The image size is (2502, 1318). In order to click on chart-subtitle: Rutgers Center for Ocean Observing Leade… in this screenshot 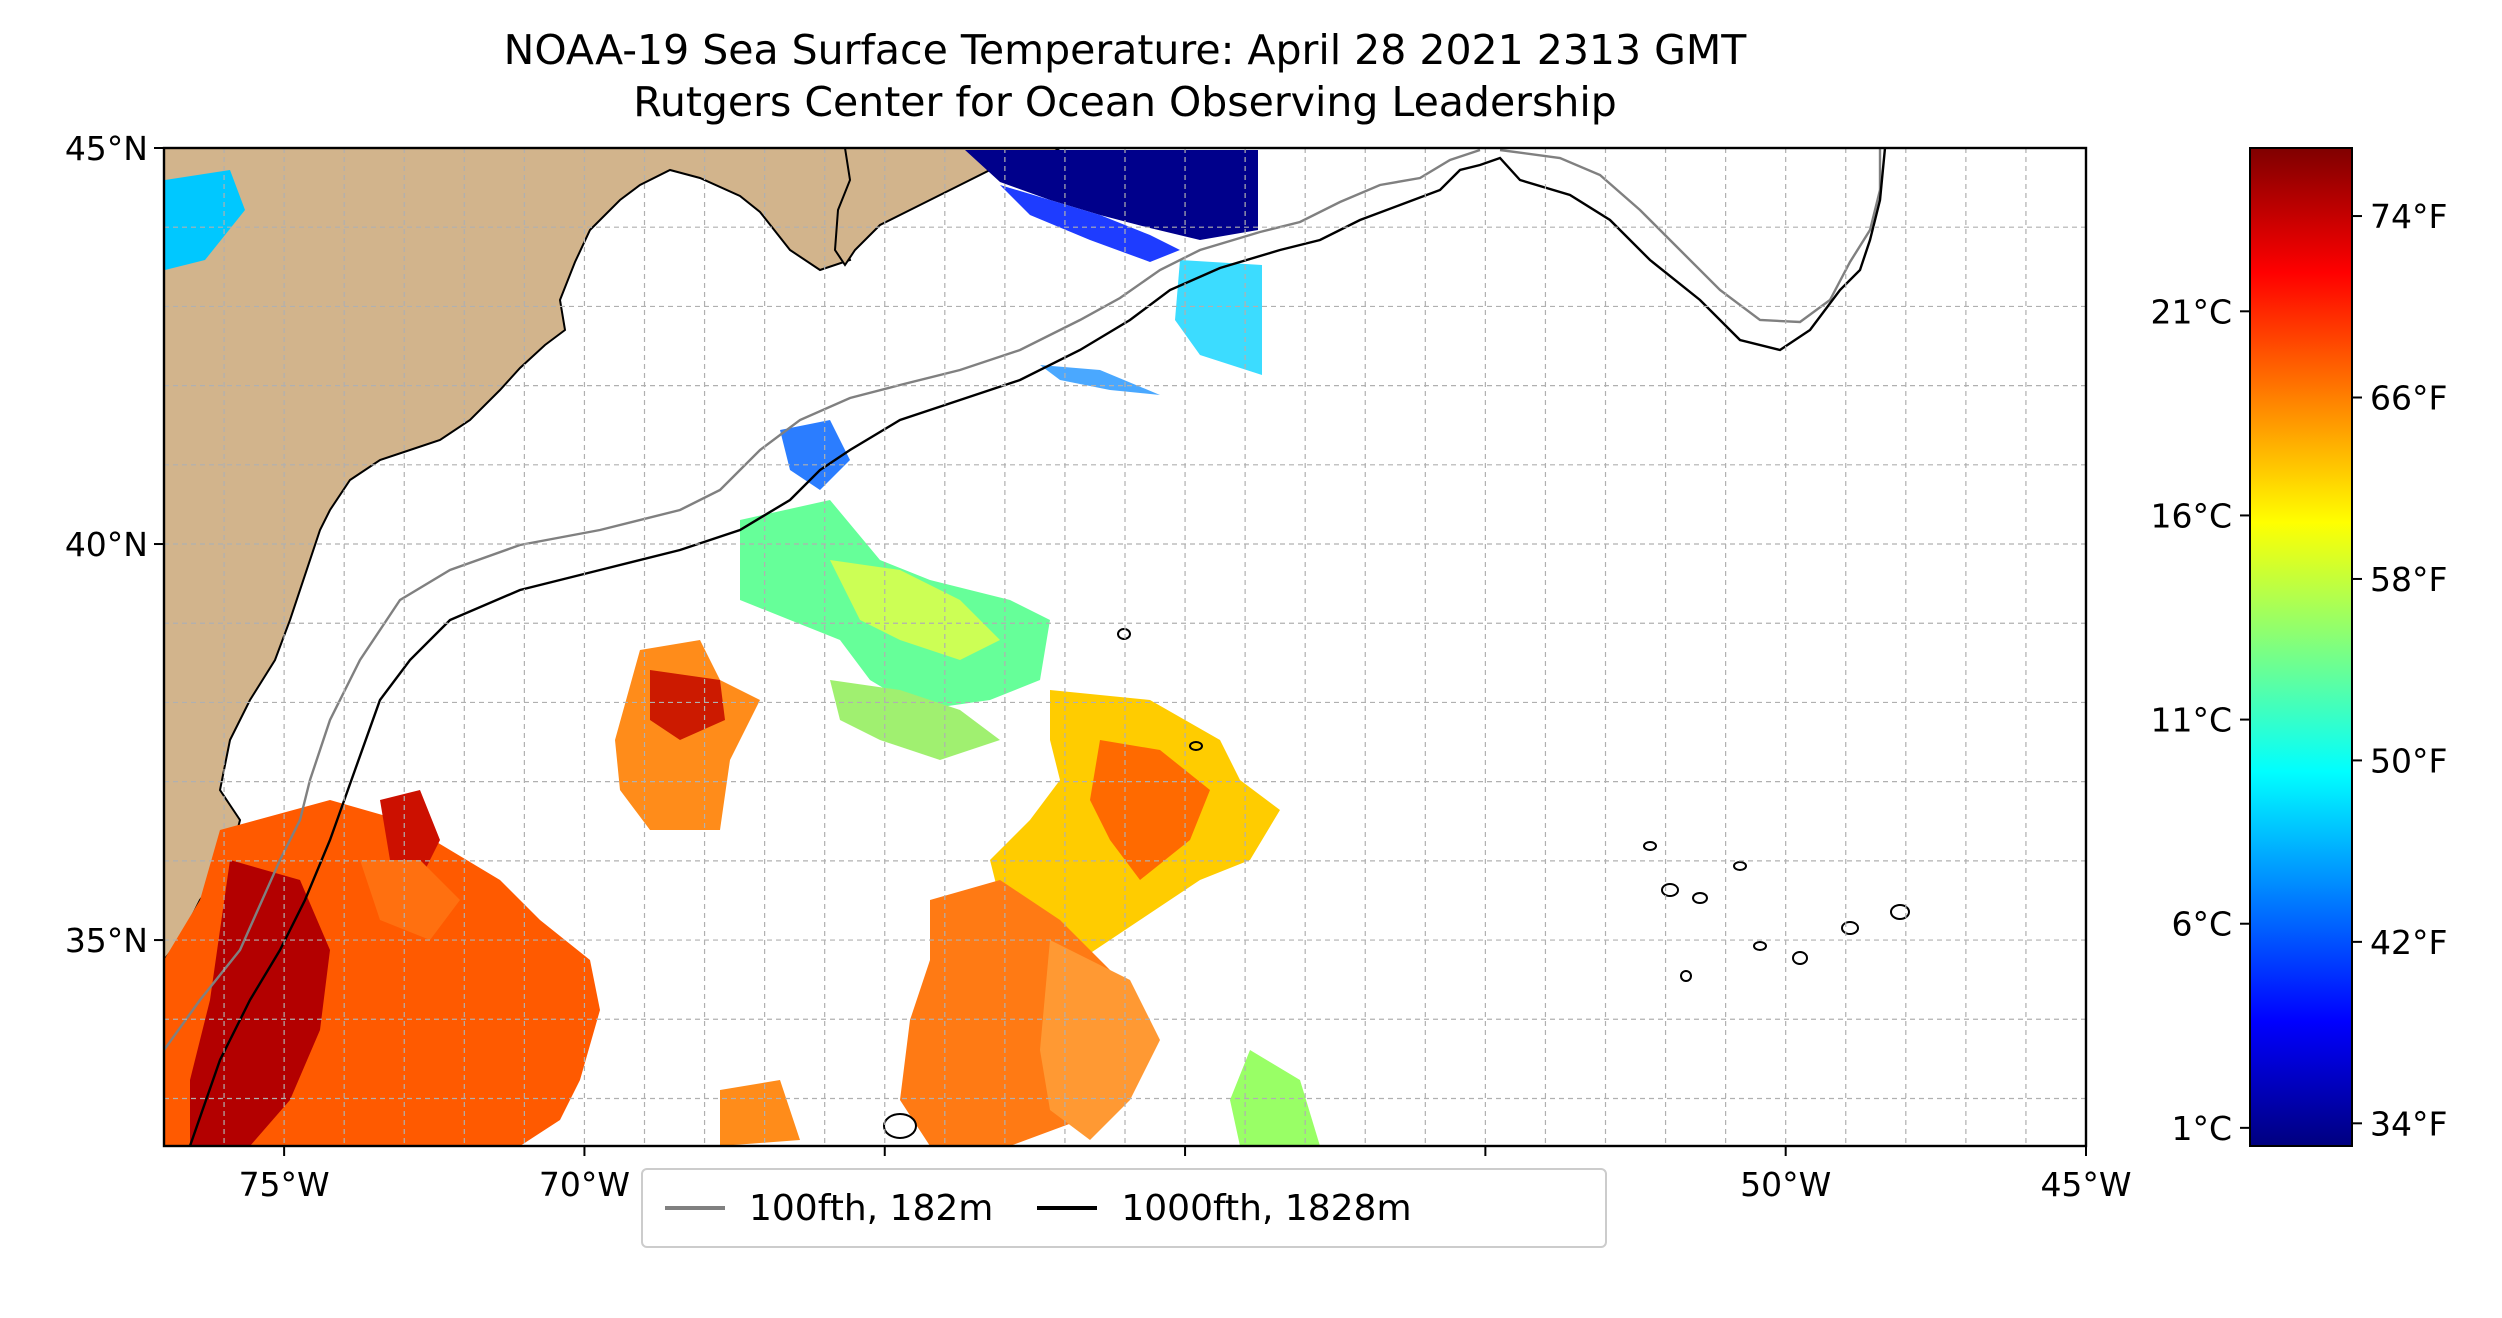, I will do `click(1125, 102)`.